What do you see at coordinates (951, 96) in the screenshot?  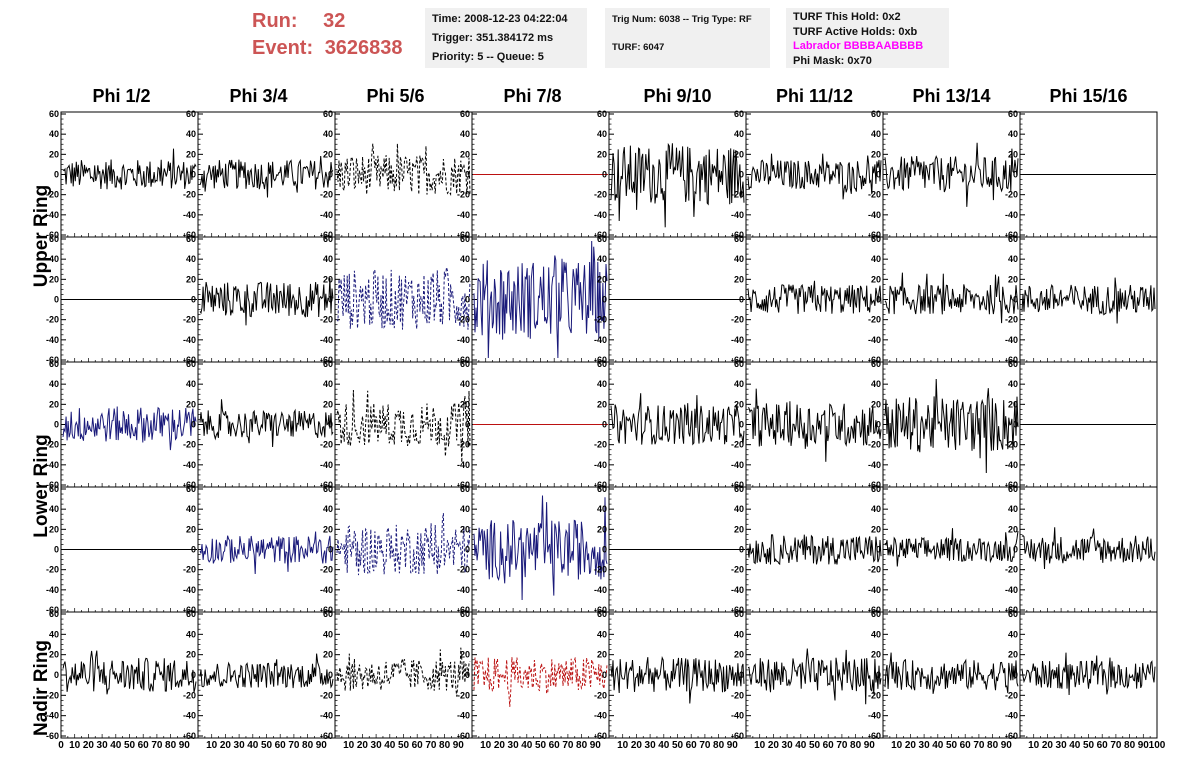 I see `phi-header-13-14: Phi 13/14` at bounding box center [951, 96].